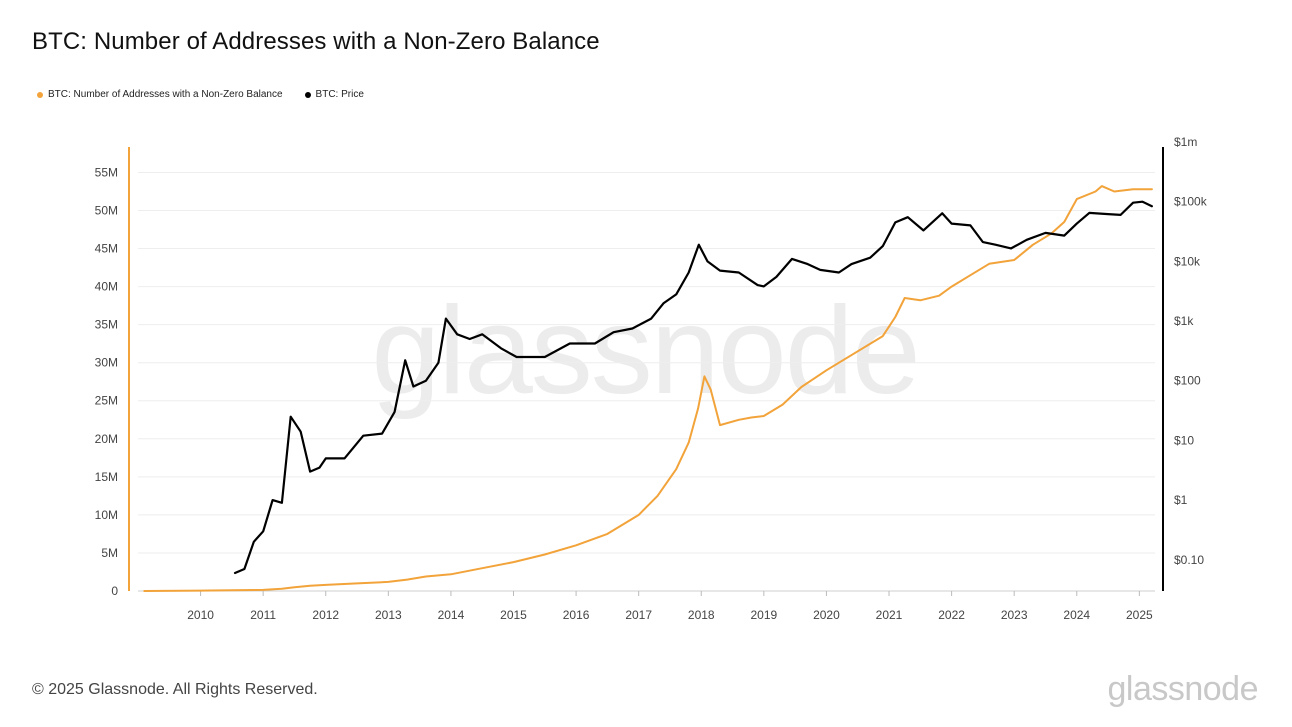 This screenshot has height=727, width=1292. Describe the element at coordinates (114, 591) in the screenshot. I see `left-tick-label: 0` at that location.